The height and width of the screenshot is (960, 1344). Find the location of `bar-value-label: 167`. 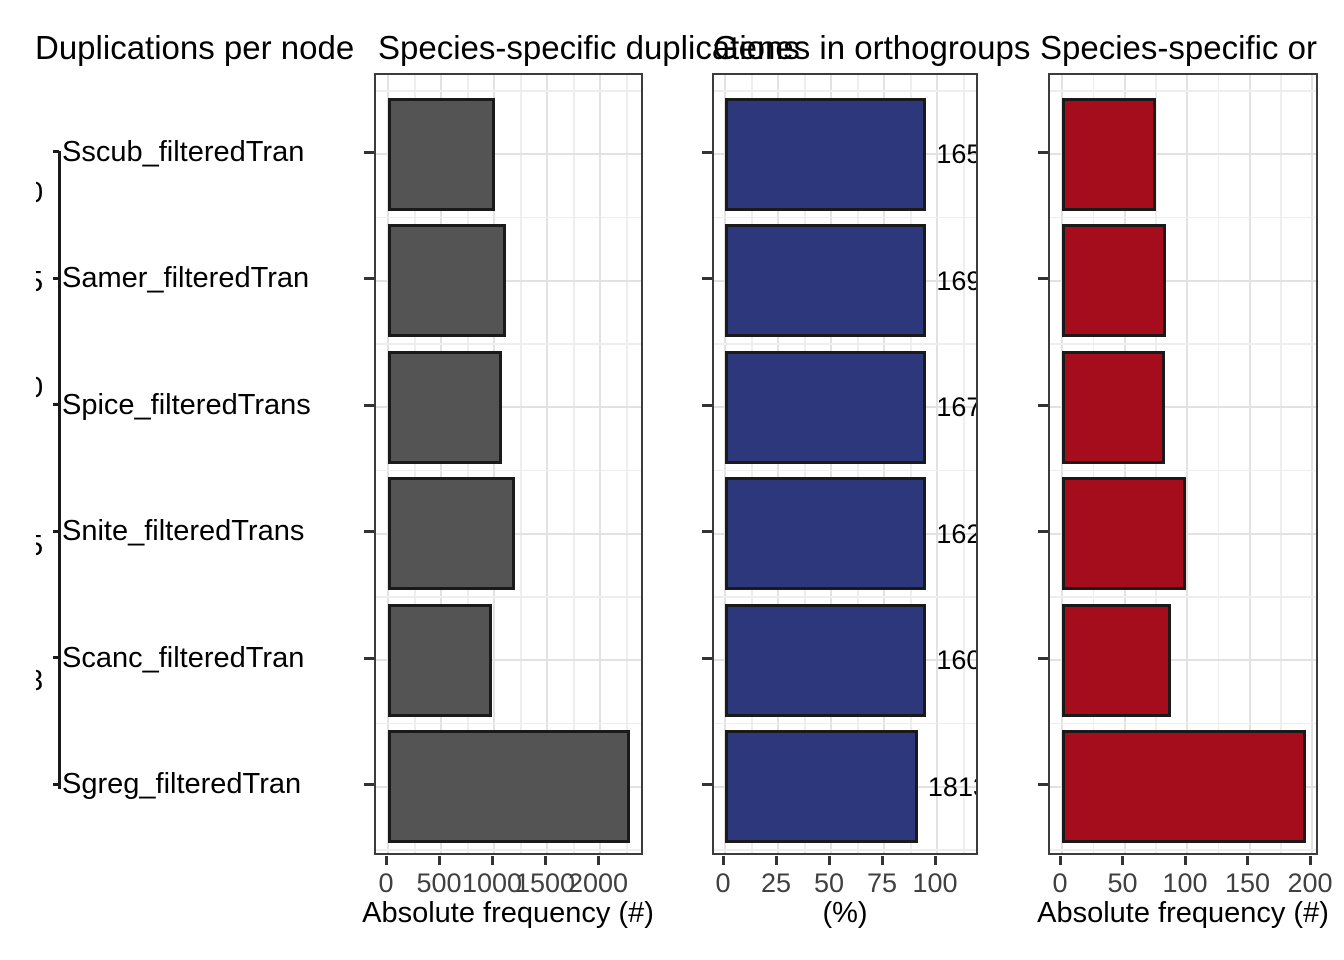

bar-value-label: 167 is located at coordinates (957, 407).